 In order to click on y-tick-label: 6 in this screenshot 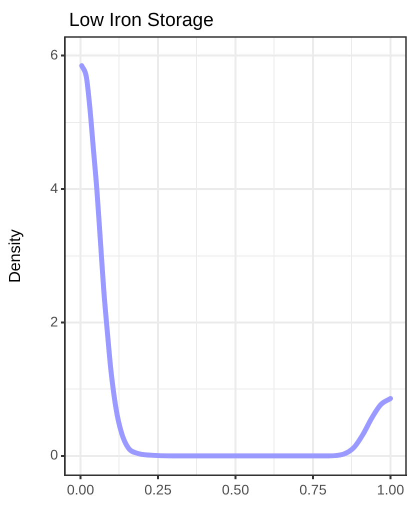, I will do `click(54, 54)`.